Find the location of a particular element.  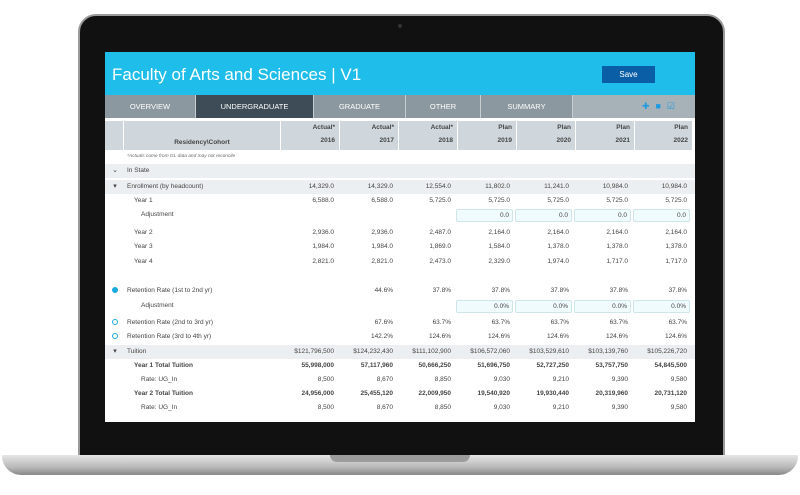

cell-value: 2,329.0 is located at coordinates (499, 261).